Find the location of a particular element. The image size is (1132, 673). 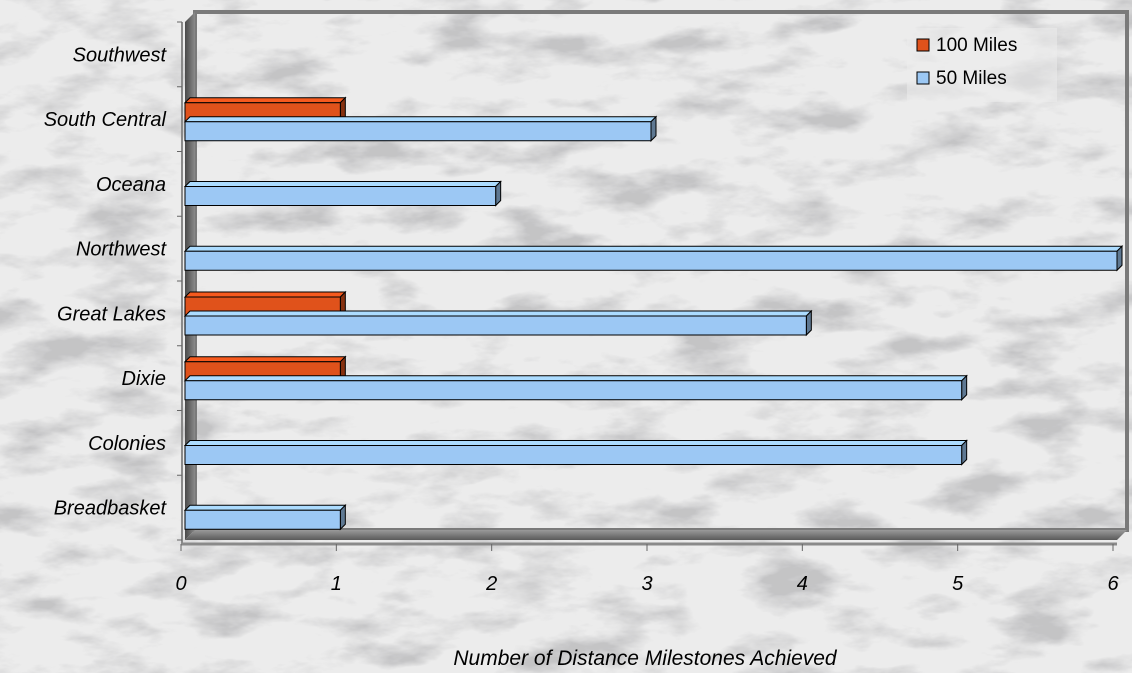

legend: 100 Miles 50 Miles is located at coordinates (982, 65).